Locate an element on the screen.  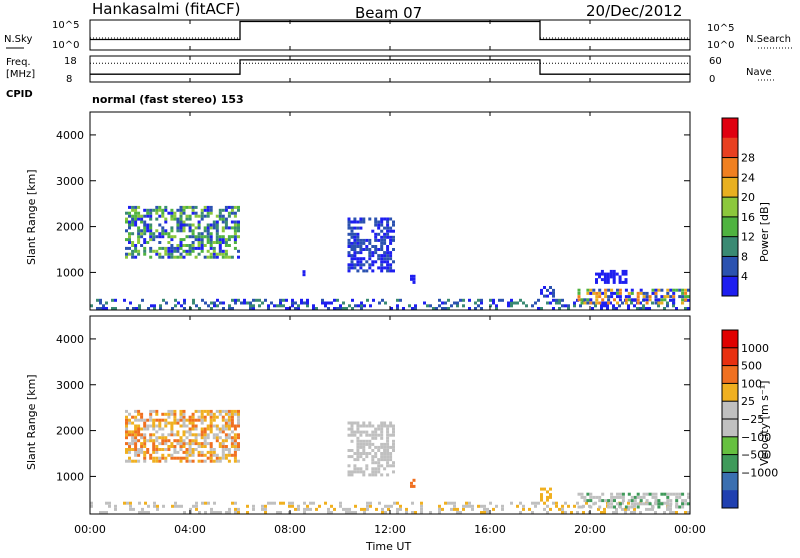
velocity-colorbar-swatch is located at coordinates (730, 428).